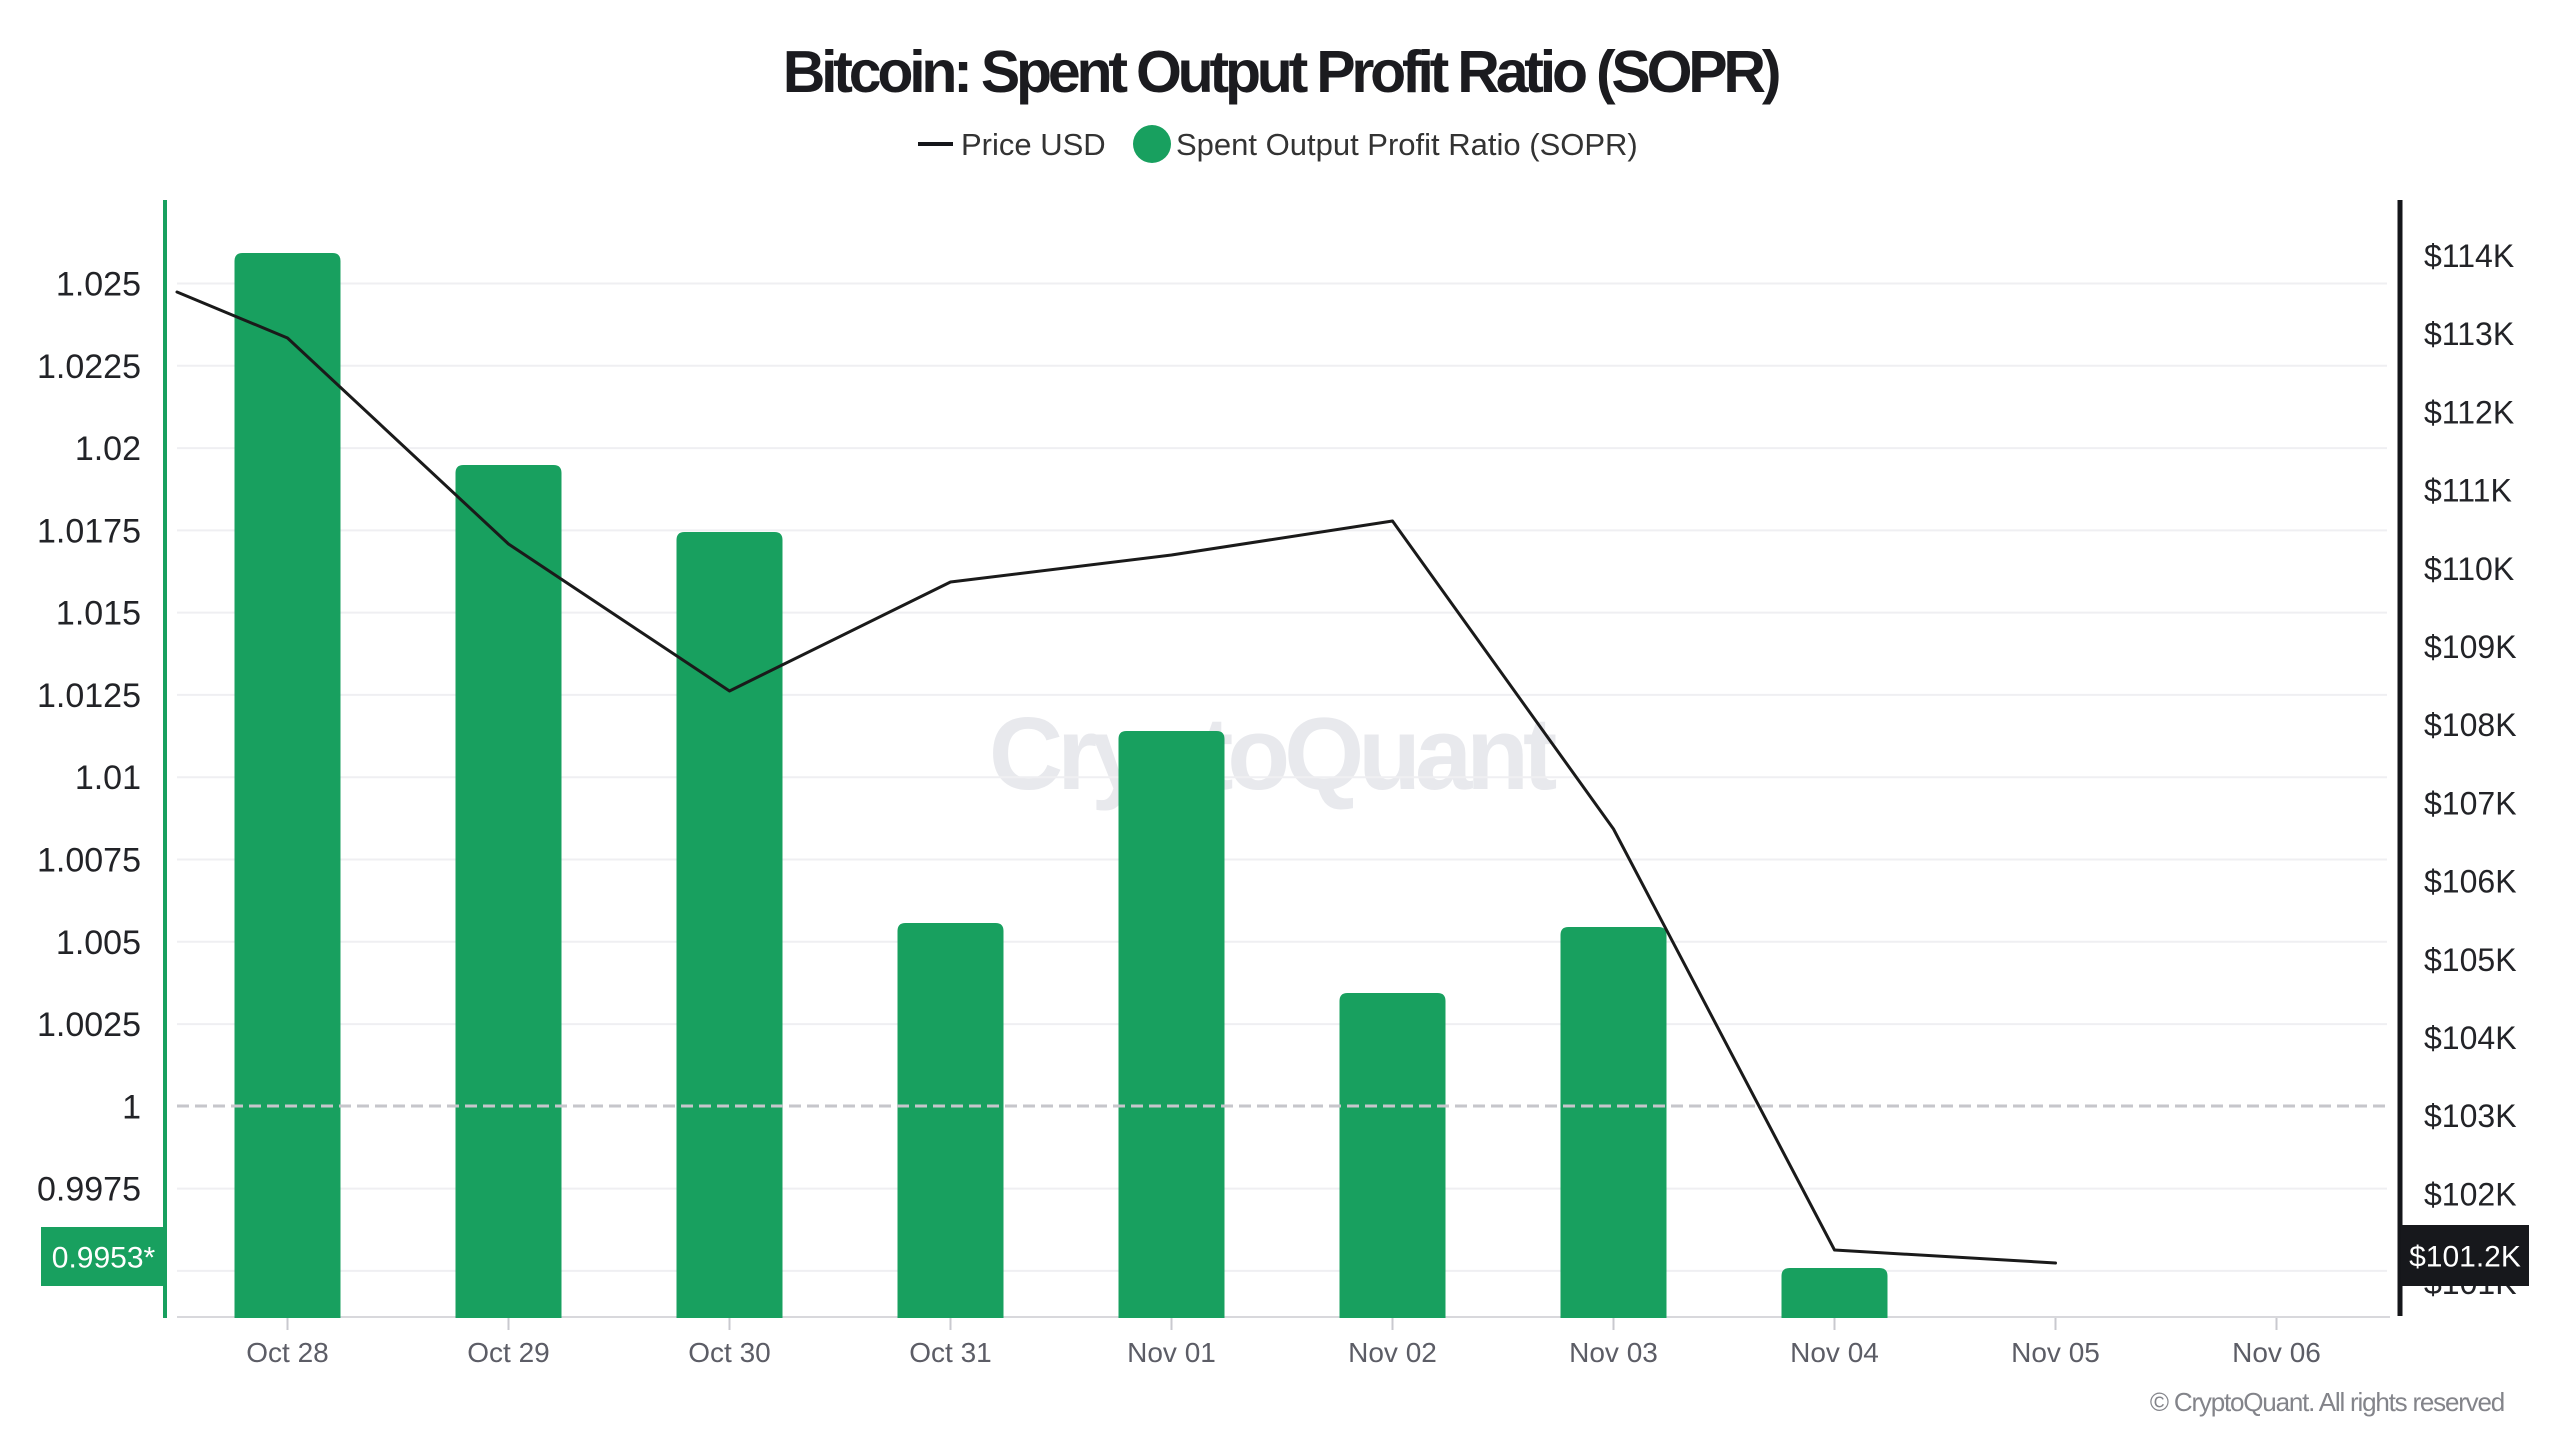  I want to click on svg-text: 1.025, so click(98, 285).